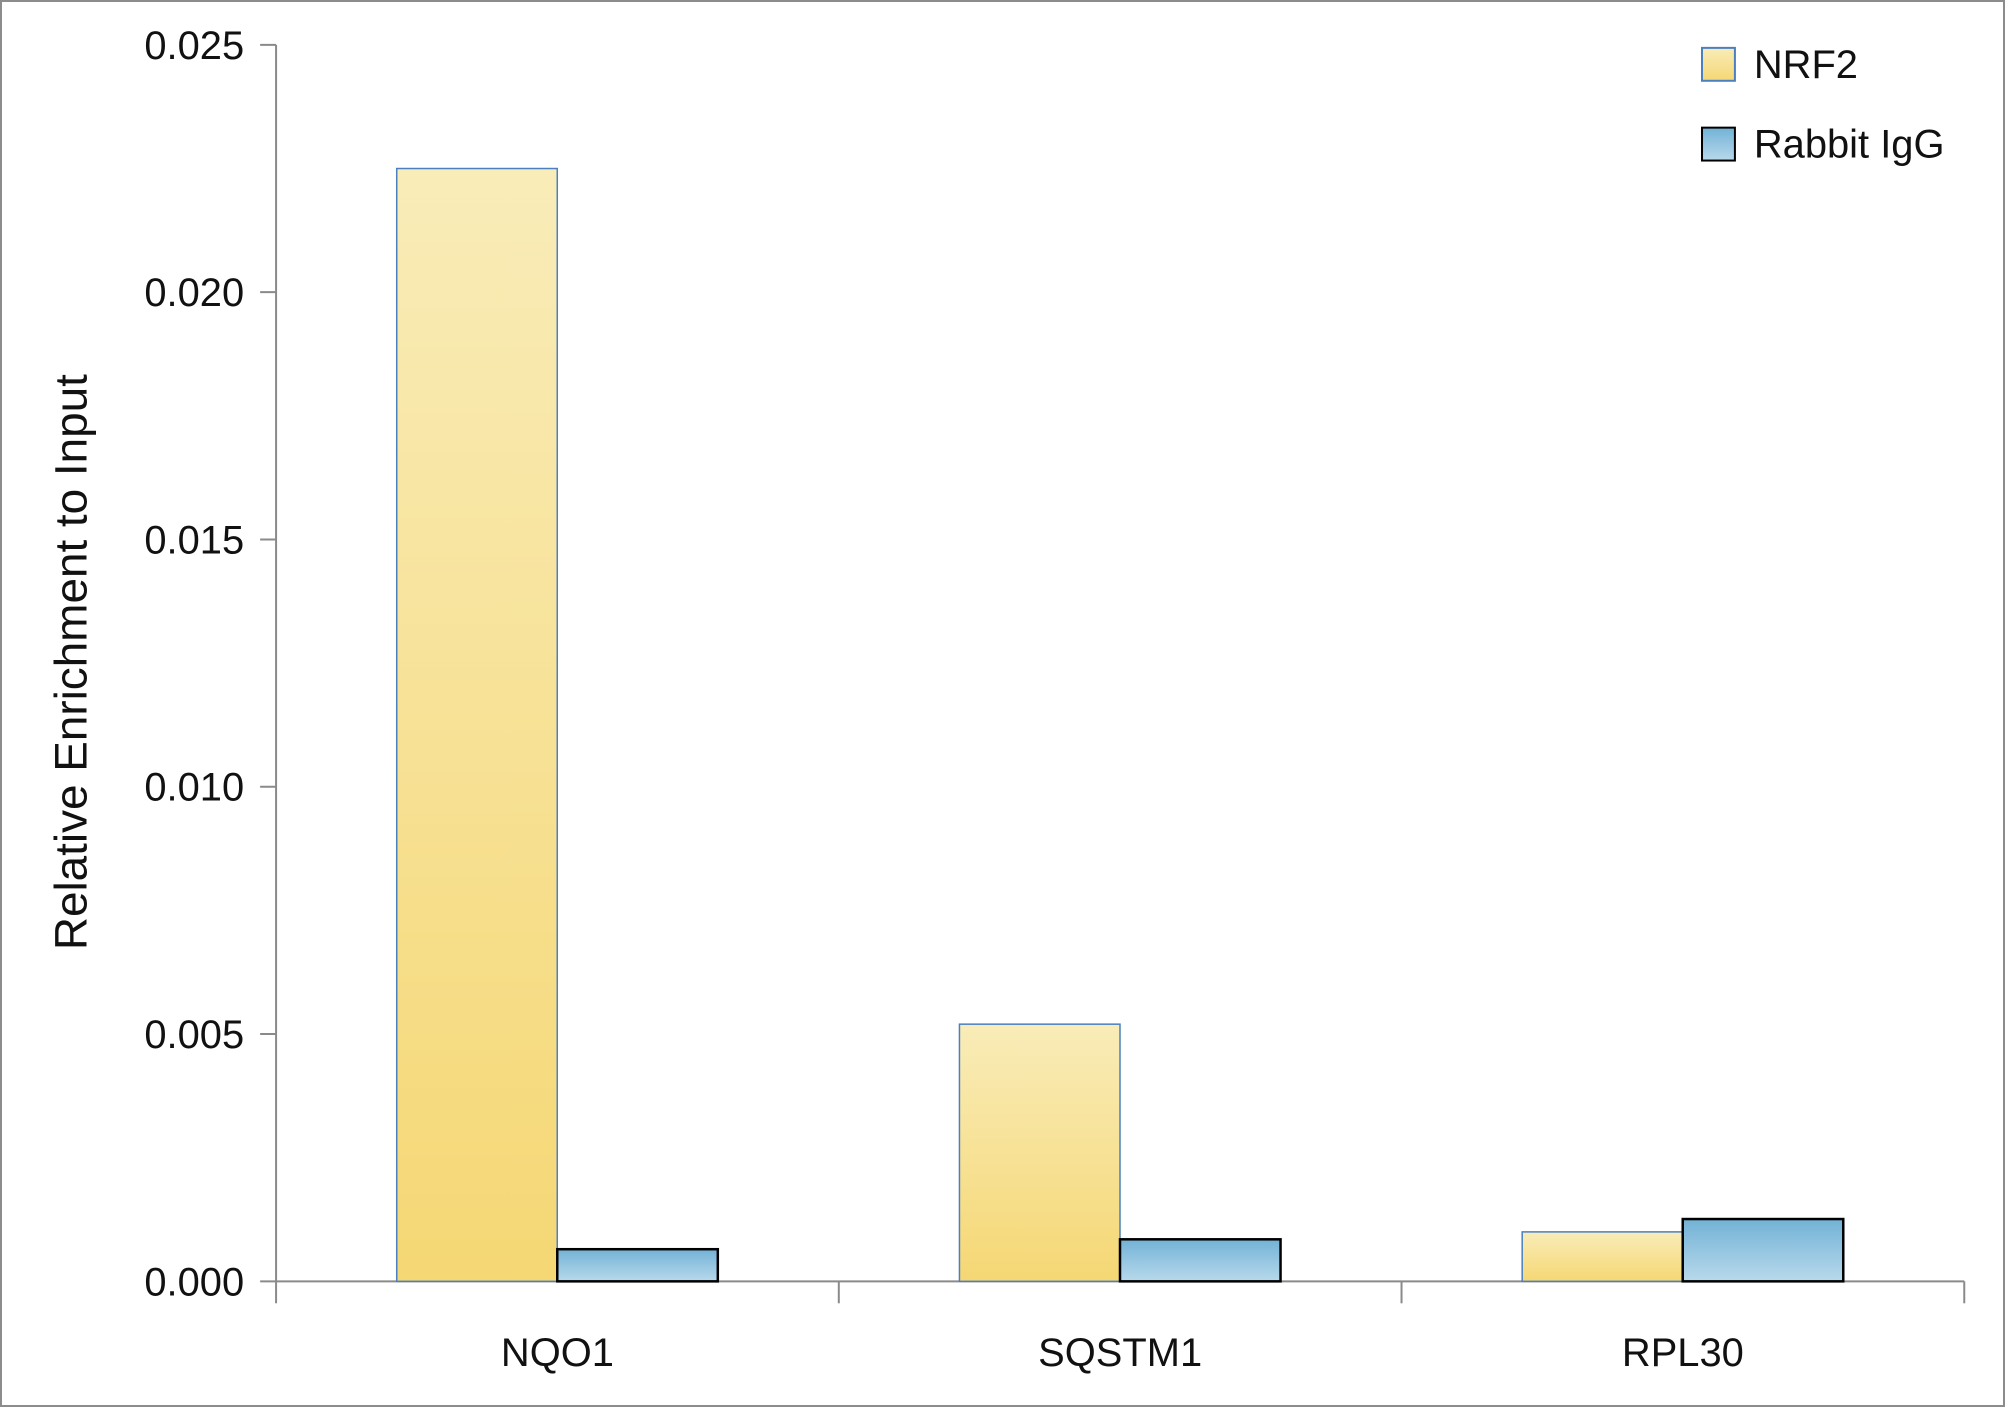 This screenshot has height=1407, width=2005. Describe the element at coordinates (194, 1282) in the screenshot. I see `y-tick-label: 0.000` at that location.